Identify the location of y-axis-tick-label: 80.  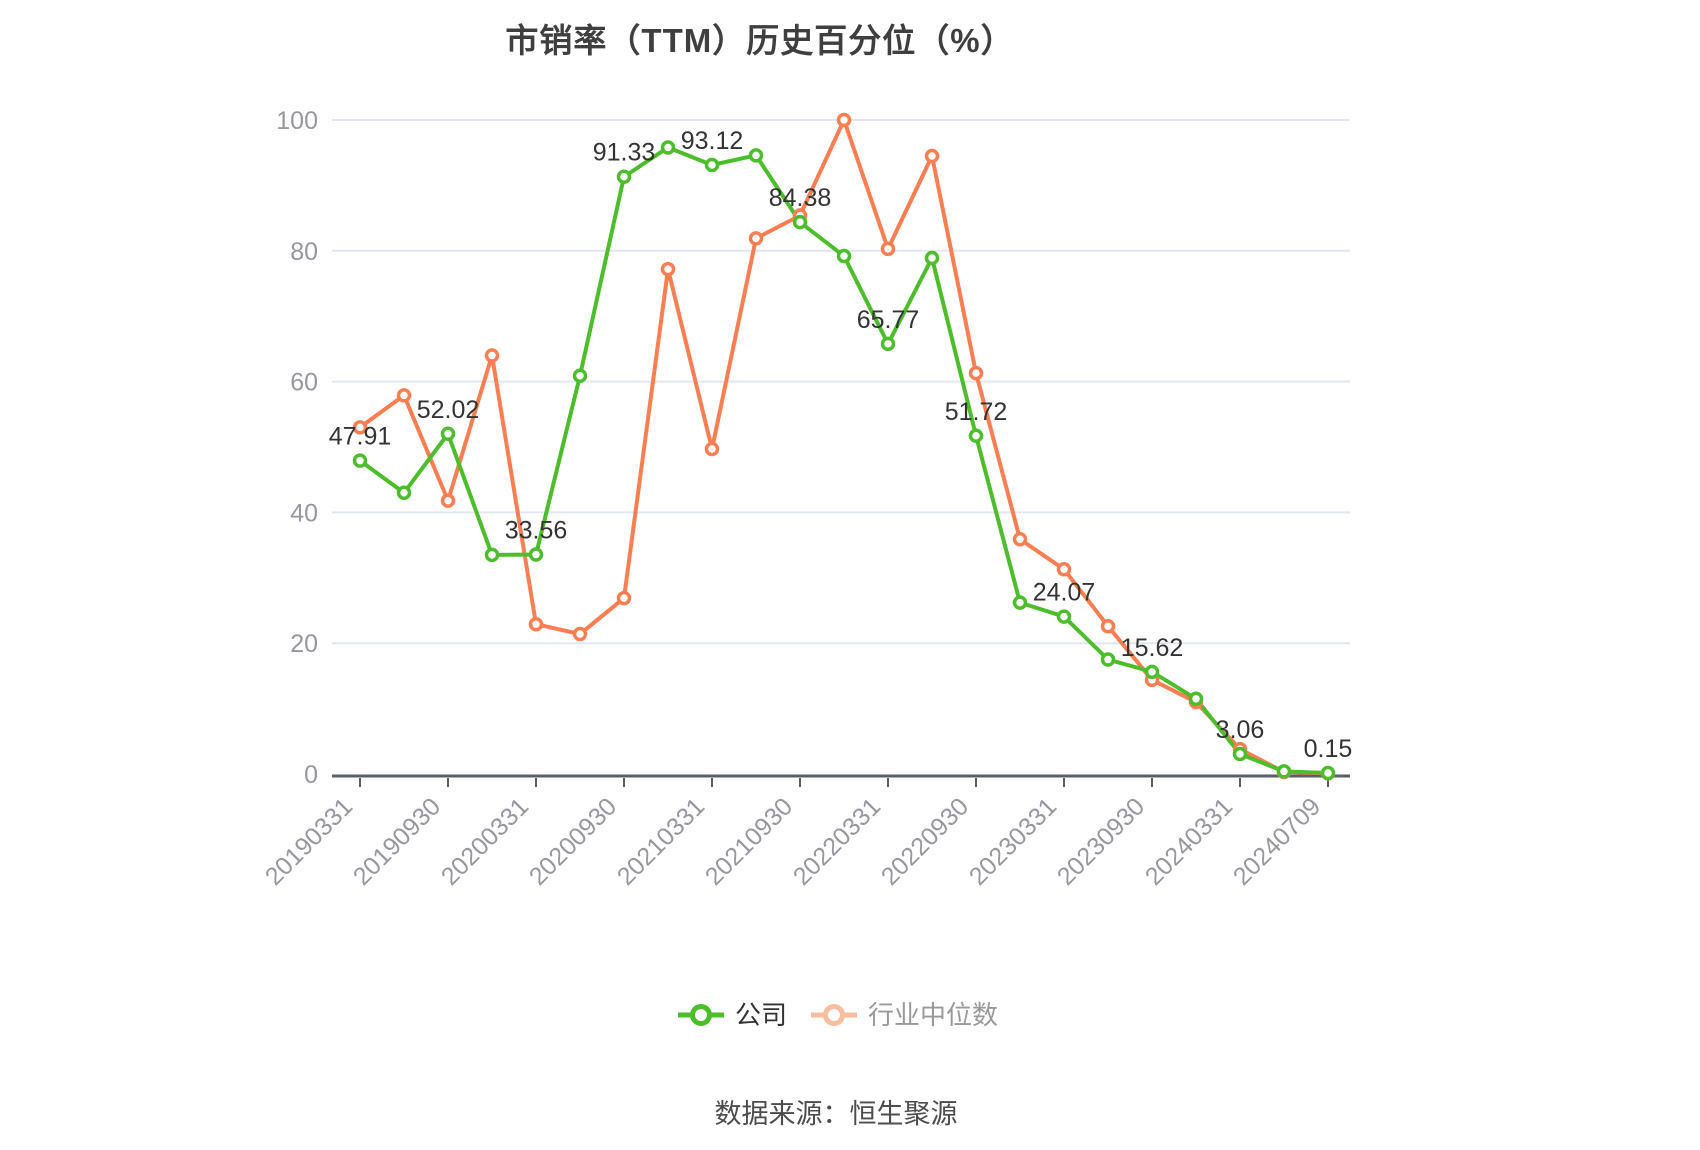
(304, 252).